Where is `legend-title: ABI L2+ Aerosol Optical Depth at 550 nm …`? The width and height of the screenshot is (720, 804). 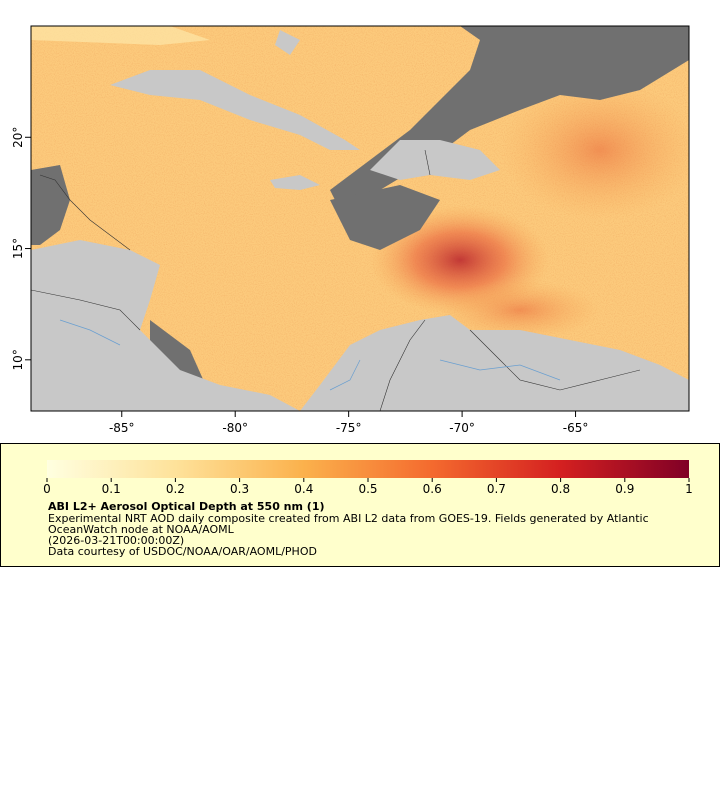
legend-title: ABI L2+ Aerosol Optical Depth at 550 nm … is located at coordinates (186, 506).